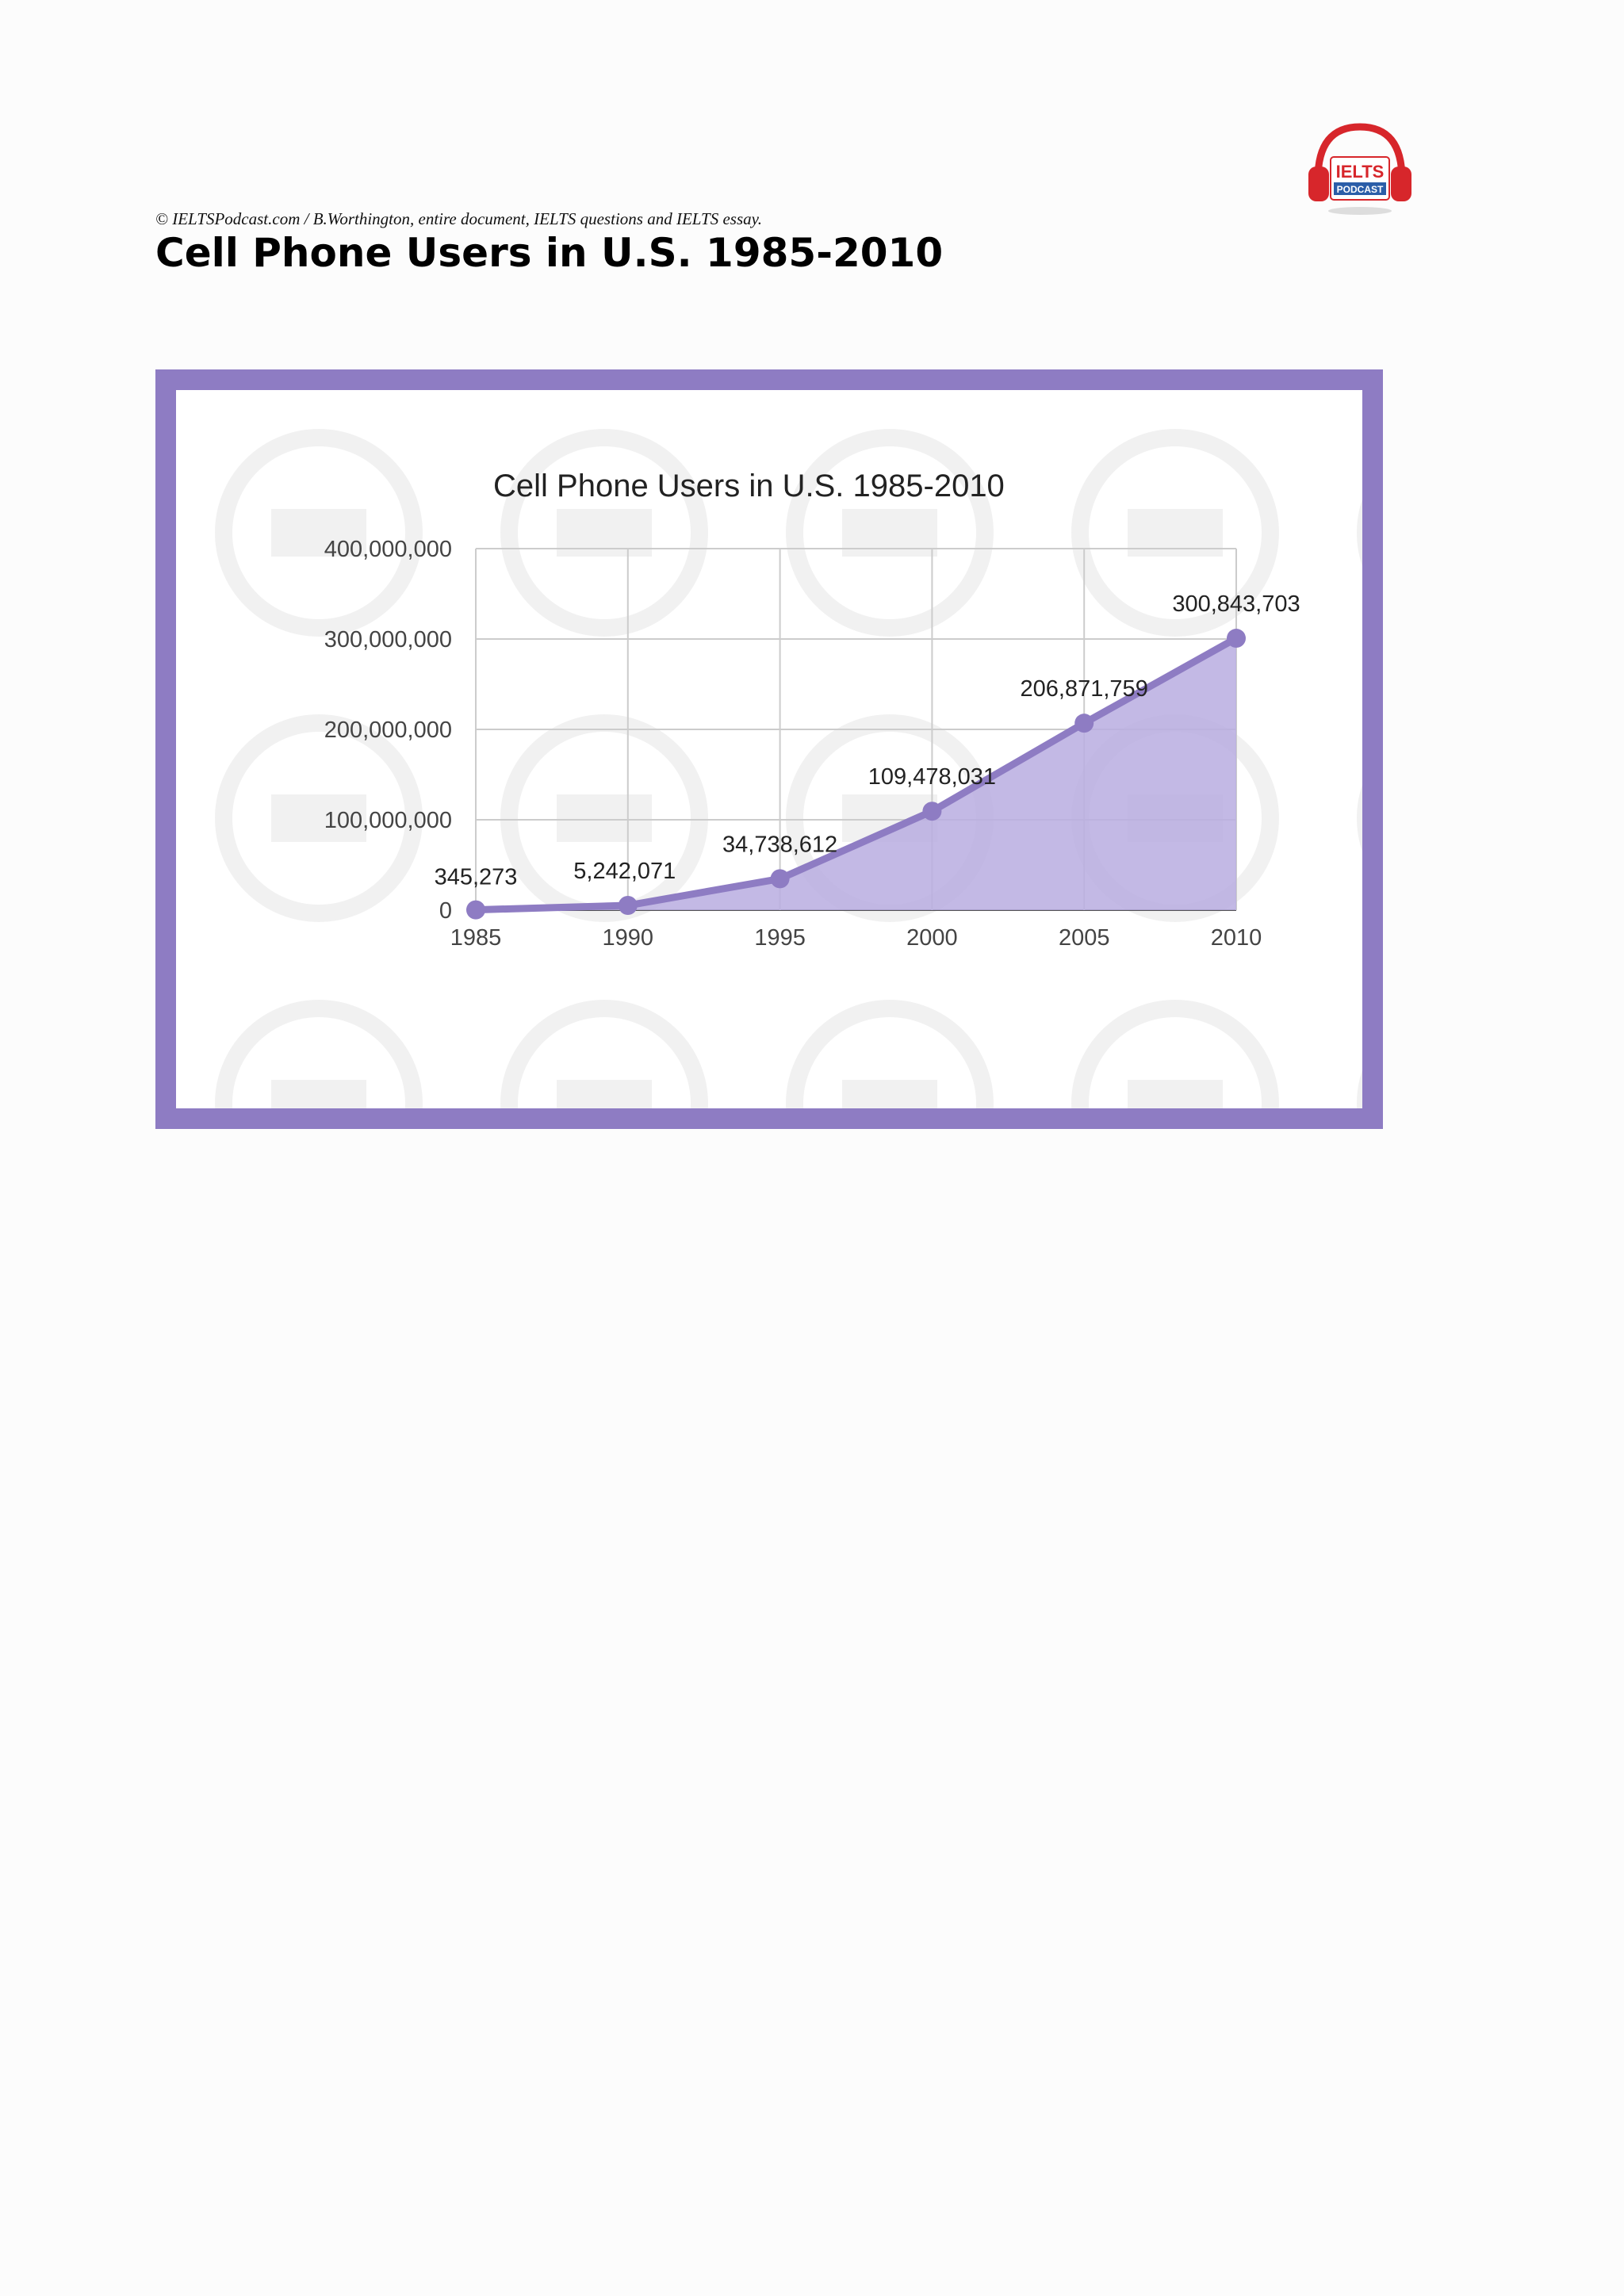  What do you see at coordinates (780, 938) in the screenshot?
I see `x-tick-label: 1995` at bounding box center [780, 938].